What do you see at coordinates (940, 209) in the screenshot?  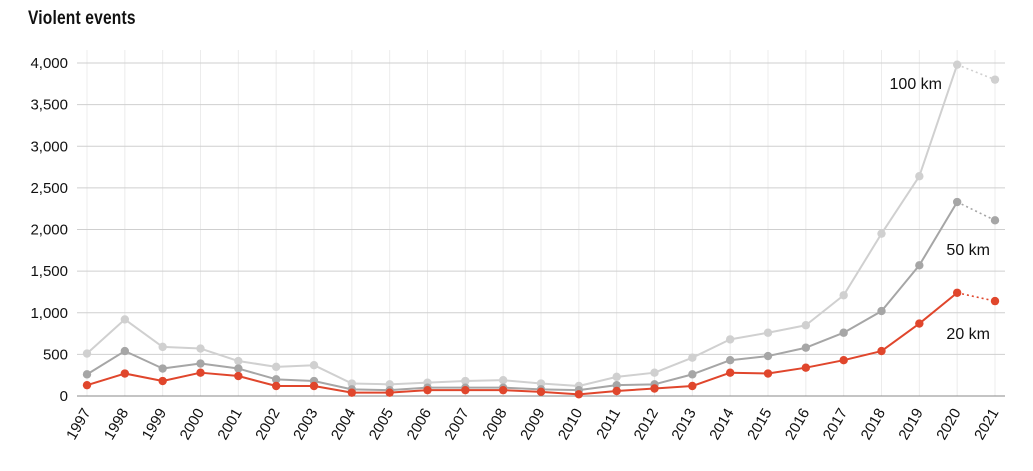 I see `label-layer: 100 km 50 km 20 km` at bounding box center [940, 209].